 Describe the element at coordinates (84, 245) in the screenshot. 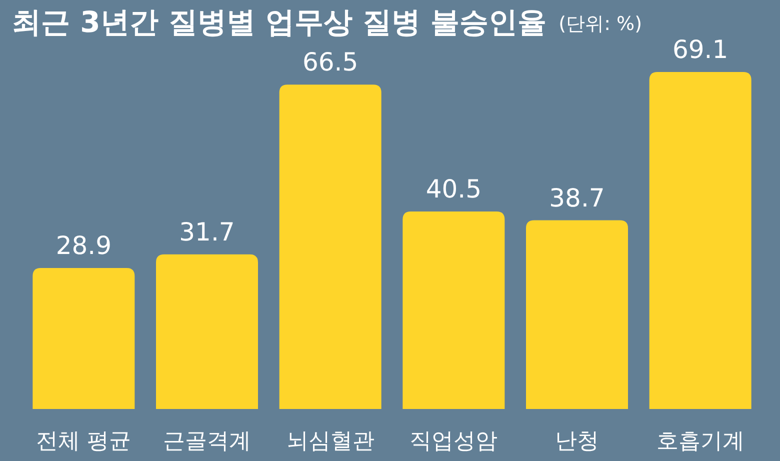

I see `data-label: 28.9` at that location.